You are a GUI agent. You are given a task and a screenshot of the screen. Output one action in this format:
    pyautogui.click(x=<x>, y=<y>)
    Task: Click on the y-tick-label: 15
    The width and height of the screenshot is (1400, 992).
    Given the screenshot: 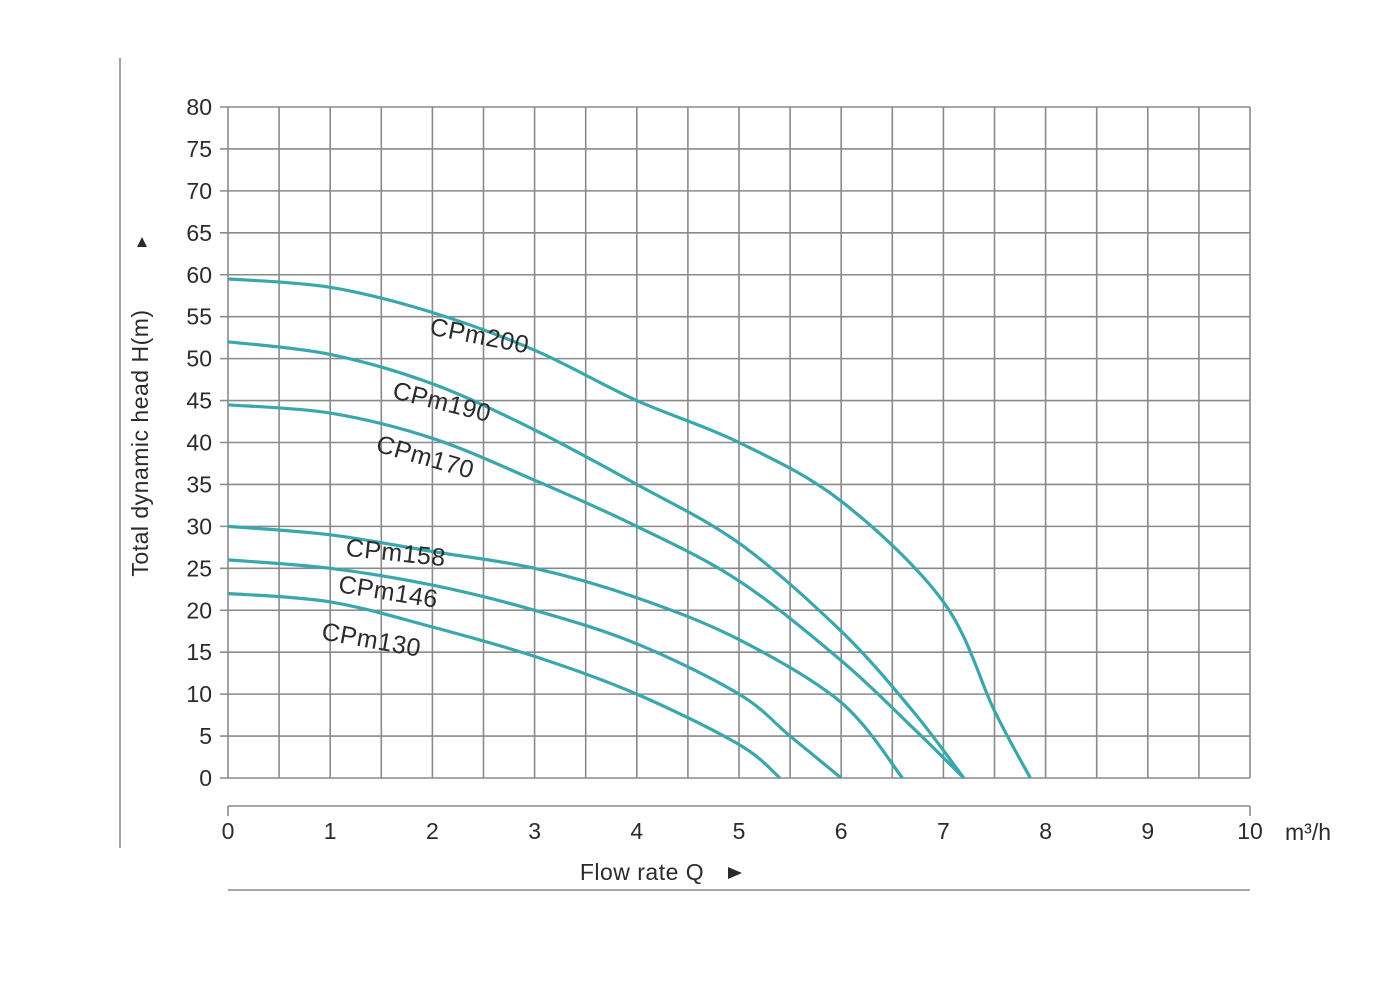 What is the action you would take?
    pyautogui.click(x=199, y=652)
    